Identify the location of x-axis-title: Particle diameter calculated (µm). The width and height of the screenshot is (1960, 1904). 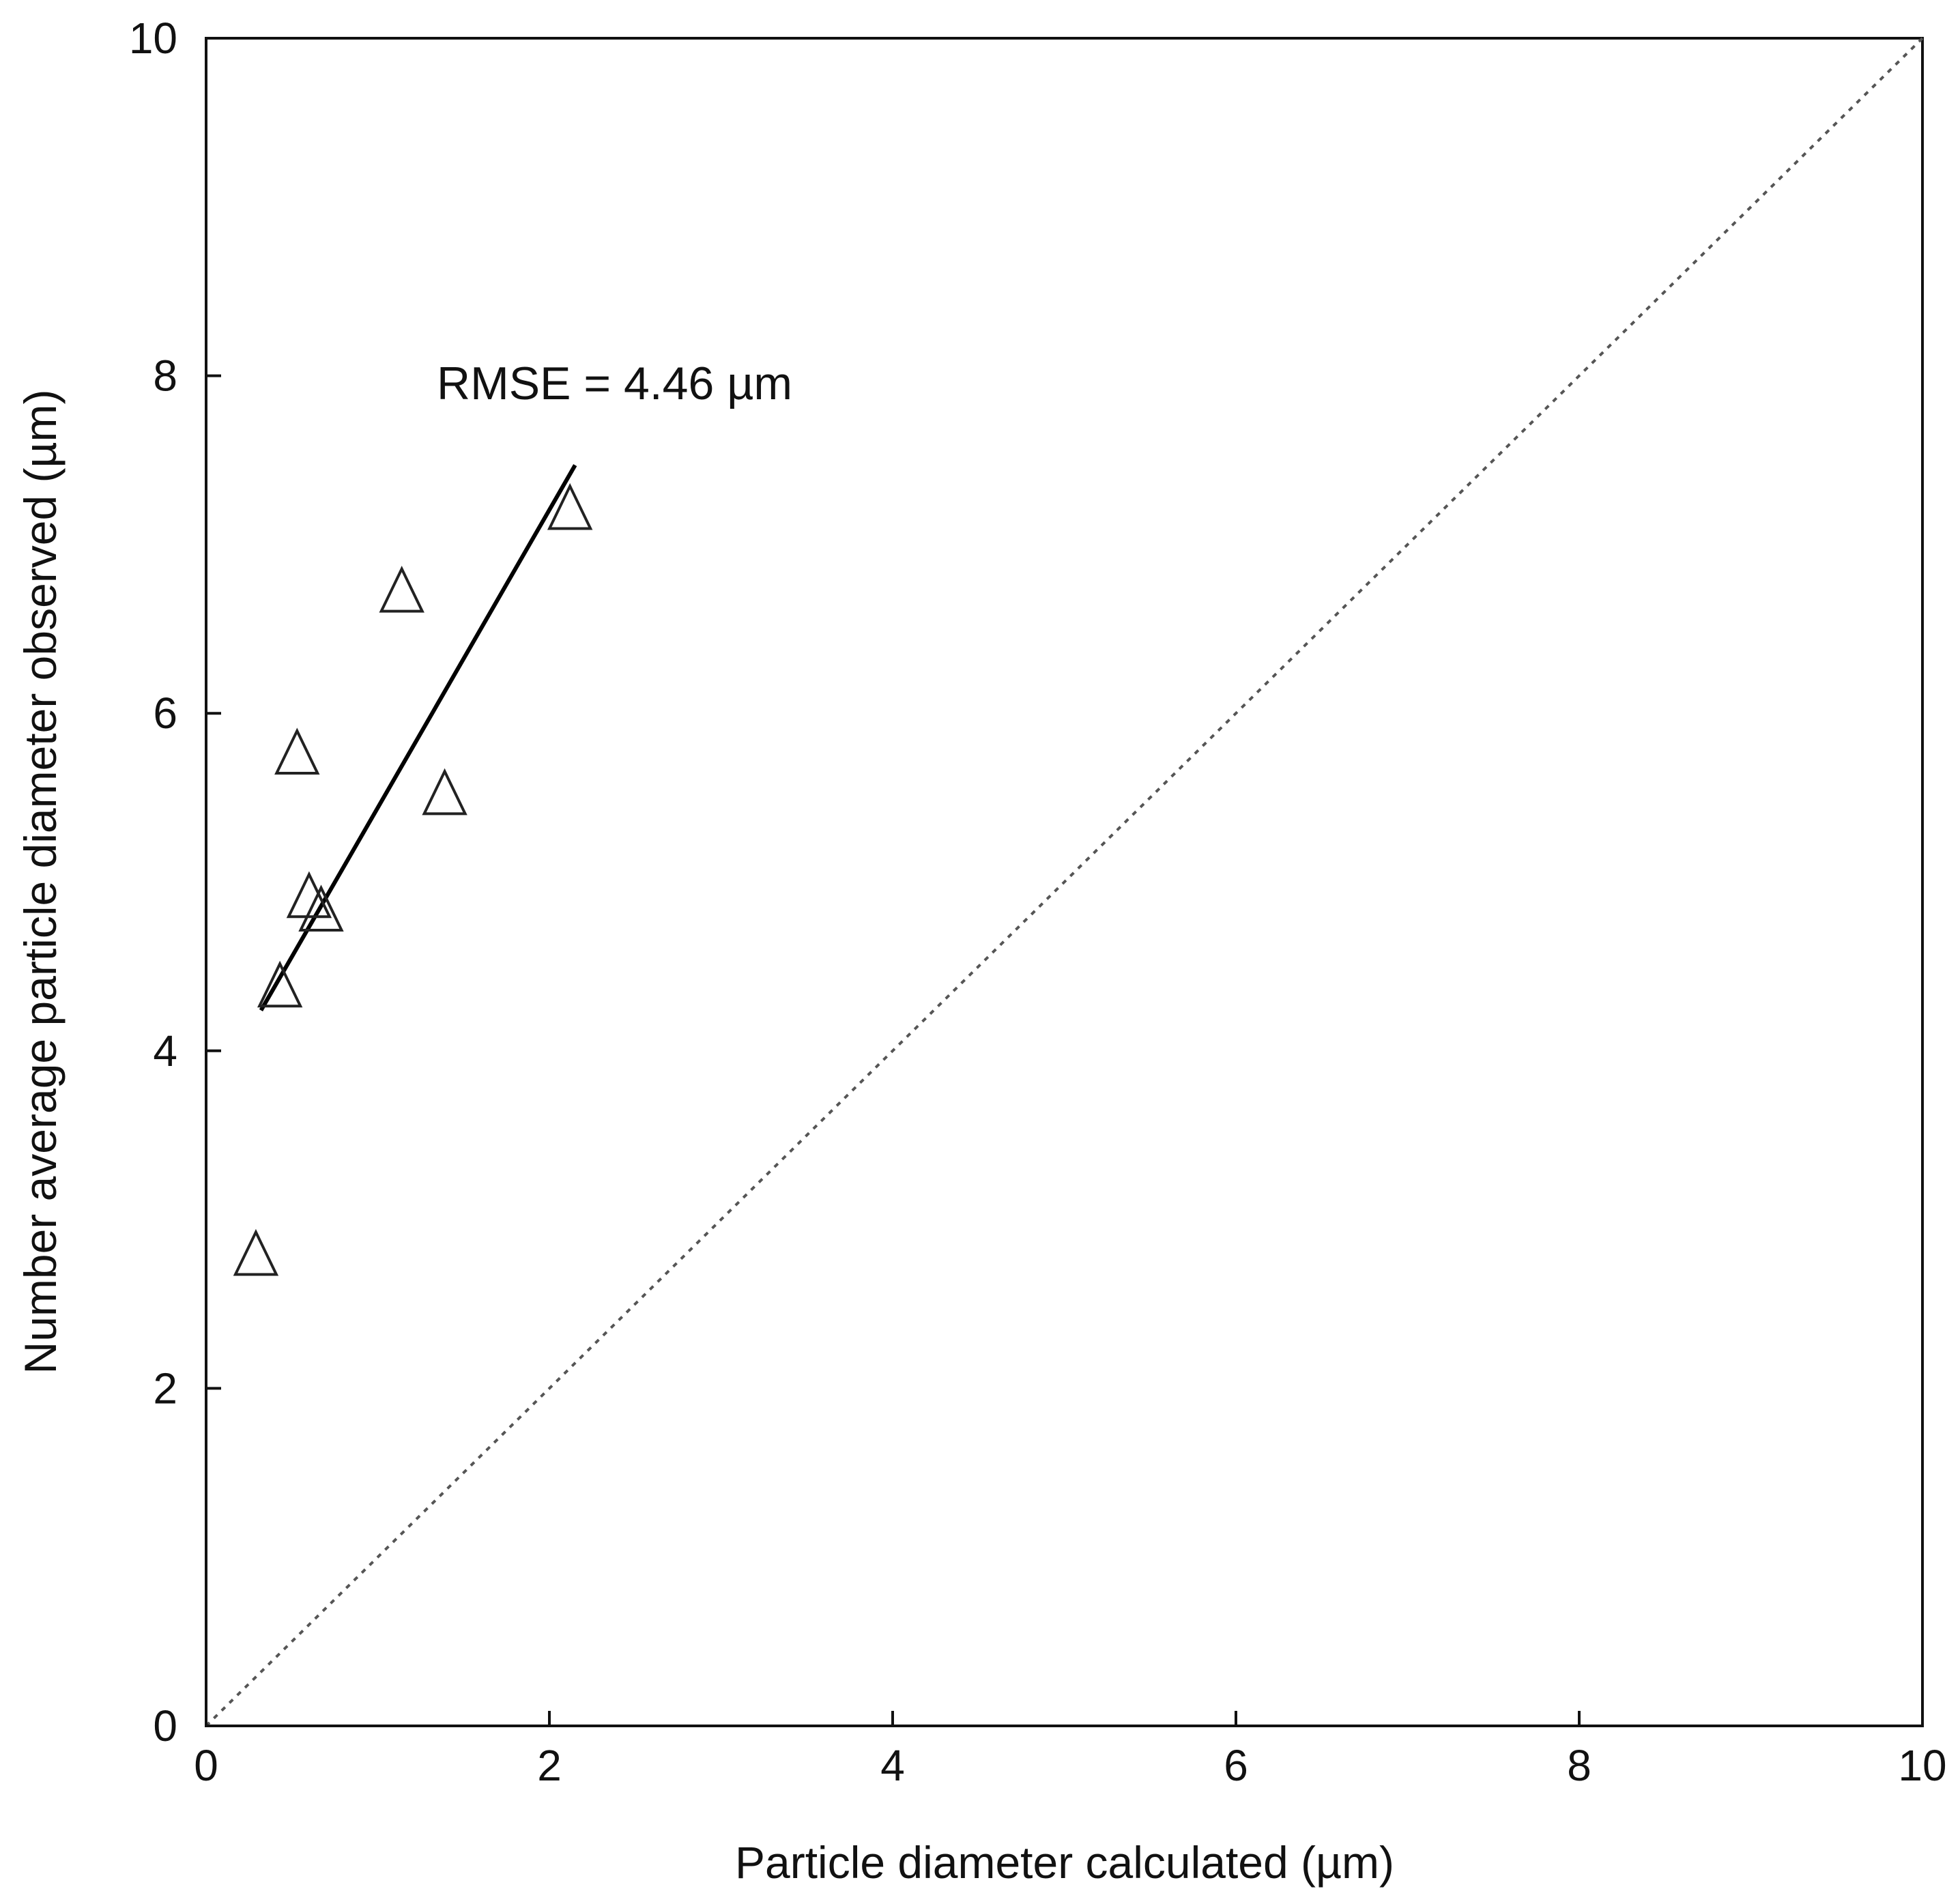
(1064, 1862).